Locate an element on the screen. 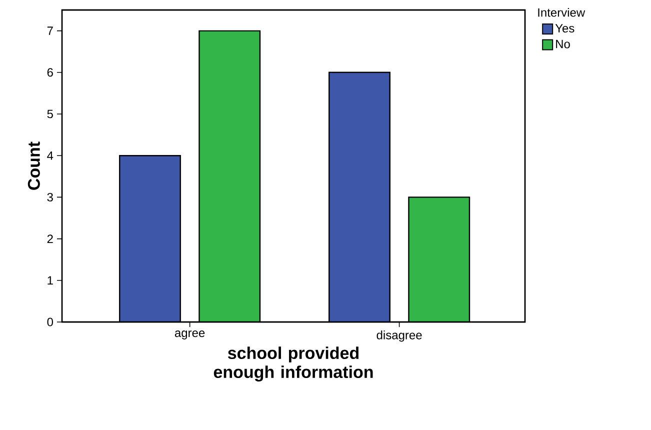 This screenshot has width=651, height=430. y-axis-title: Count is located at coordinates (34, 166).